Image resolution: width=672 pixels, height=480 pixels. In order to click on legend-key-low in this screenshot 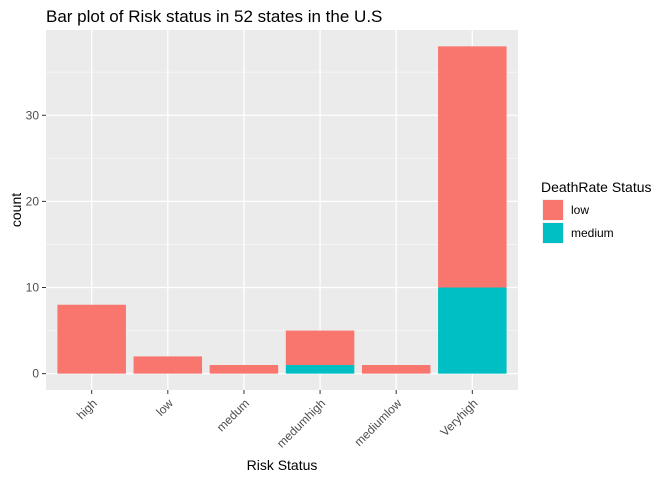, I will do `click(553, 210)`.